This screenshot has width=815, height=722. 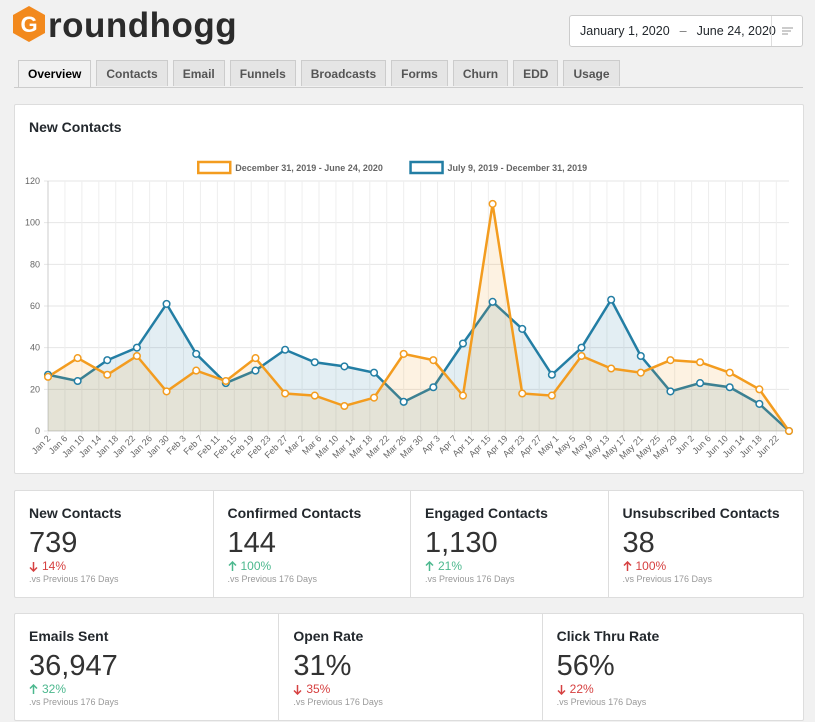 What do you see at coordinates (426, 167) in the screenshot?
I see `legend-swatch` at bounding box center [426, 167].